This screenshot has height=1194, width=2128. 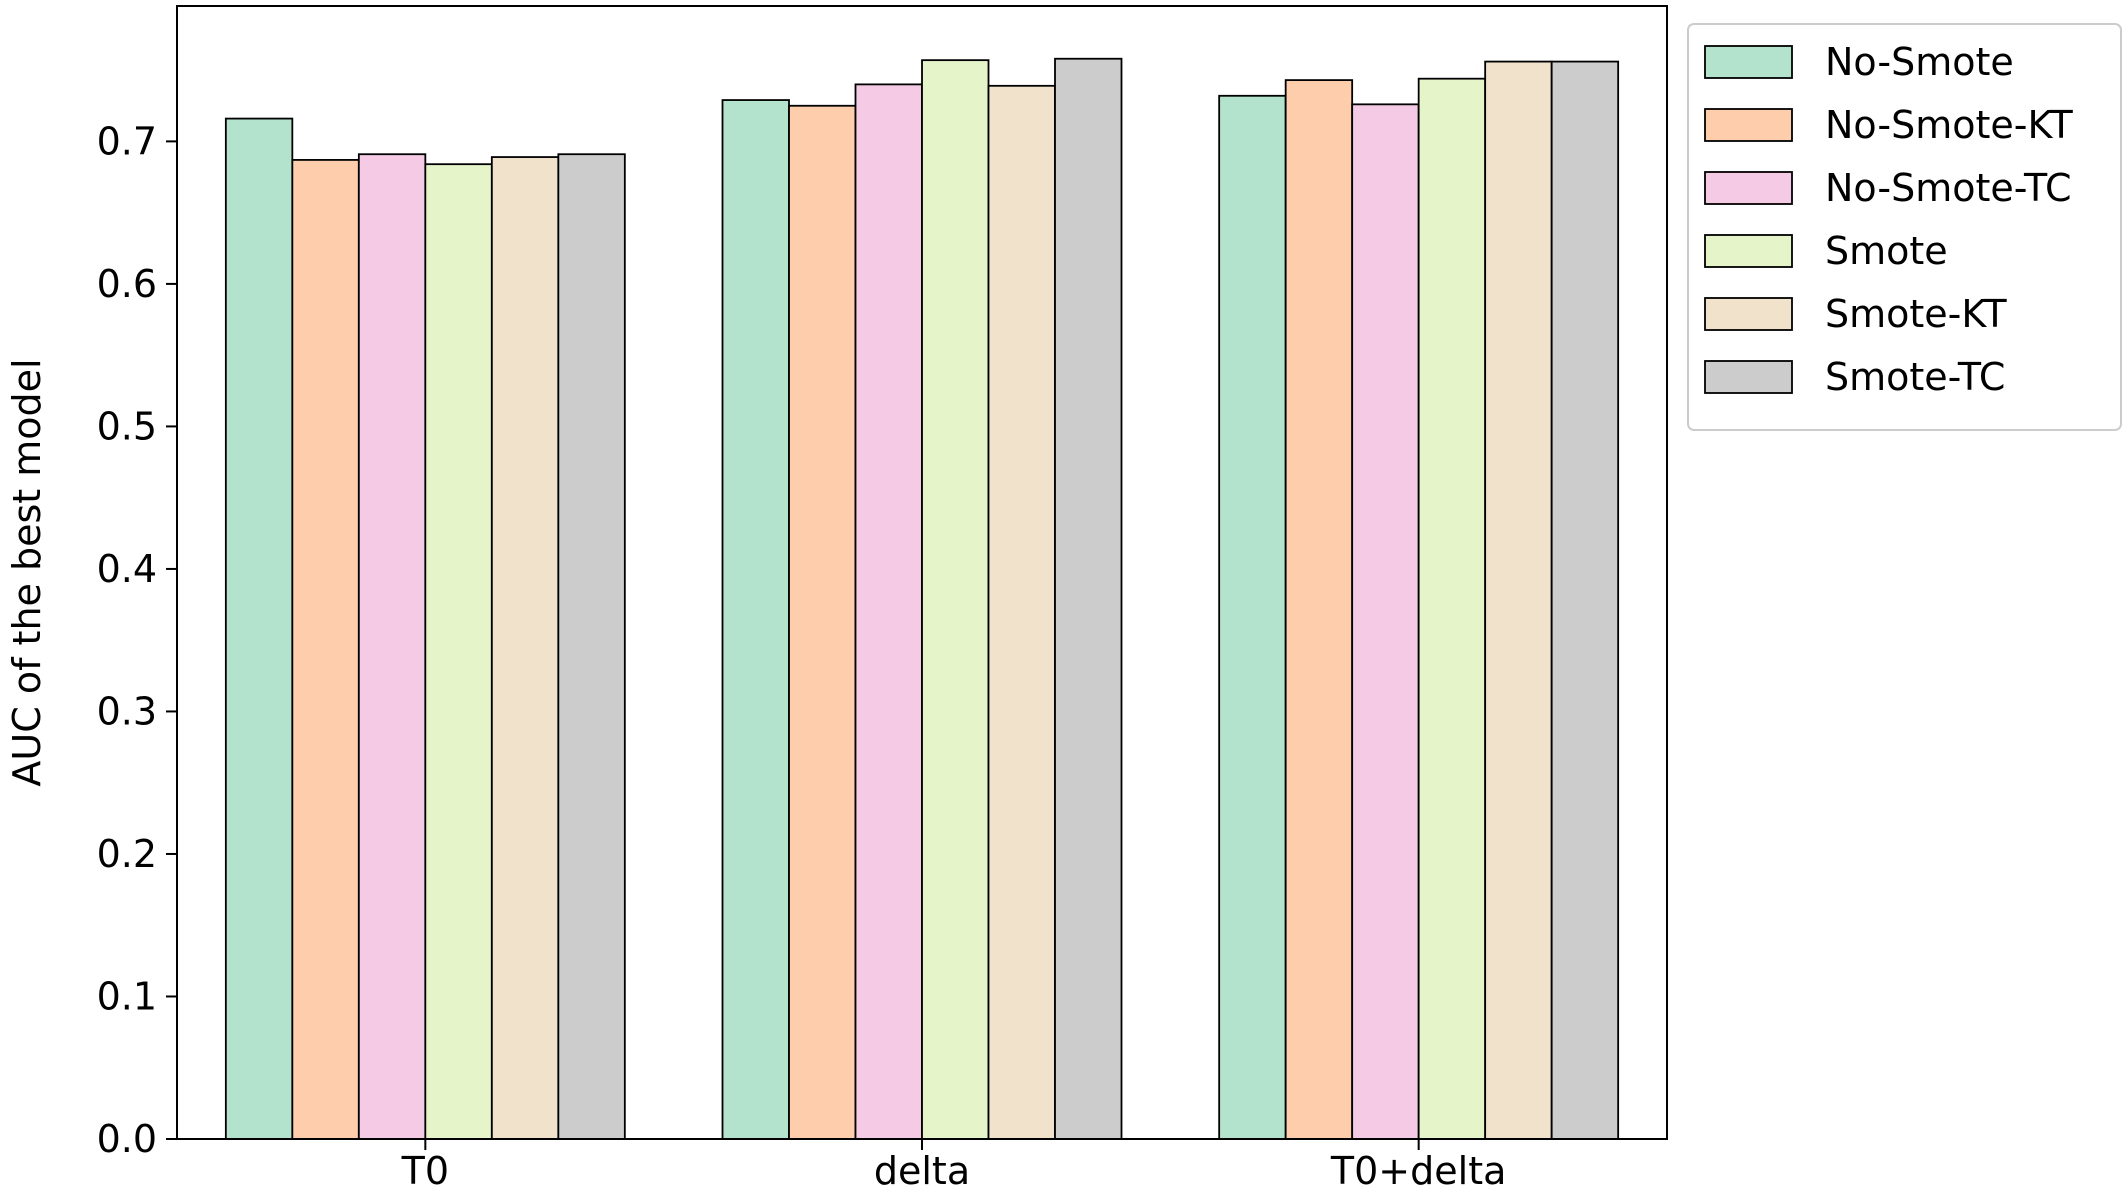 I want to click on legend-label: Smote-TC, so click(x=1915, y=377).